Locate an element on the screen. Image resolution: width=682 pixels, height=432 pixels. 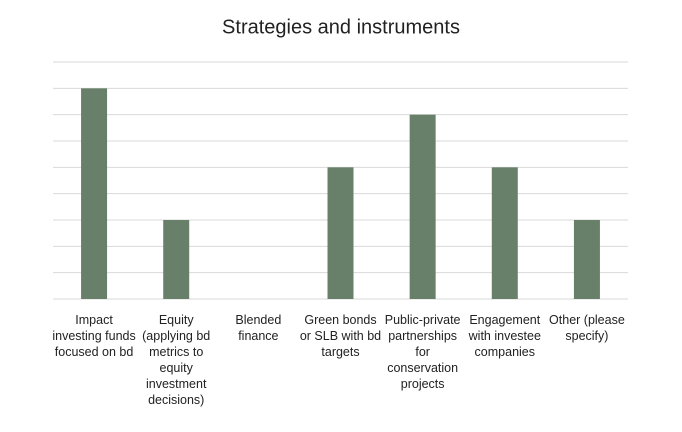
x-tick-label: Blended finance is located at coordinates (258, 328).